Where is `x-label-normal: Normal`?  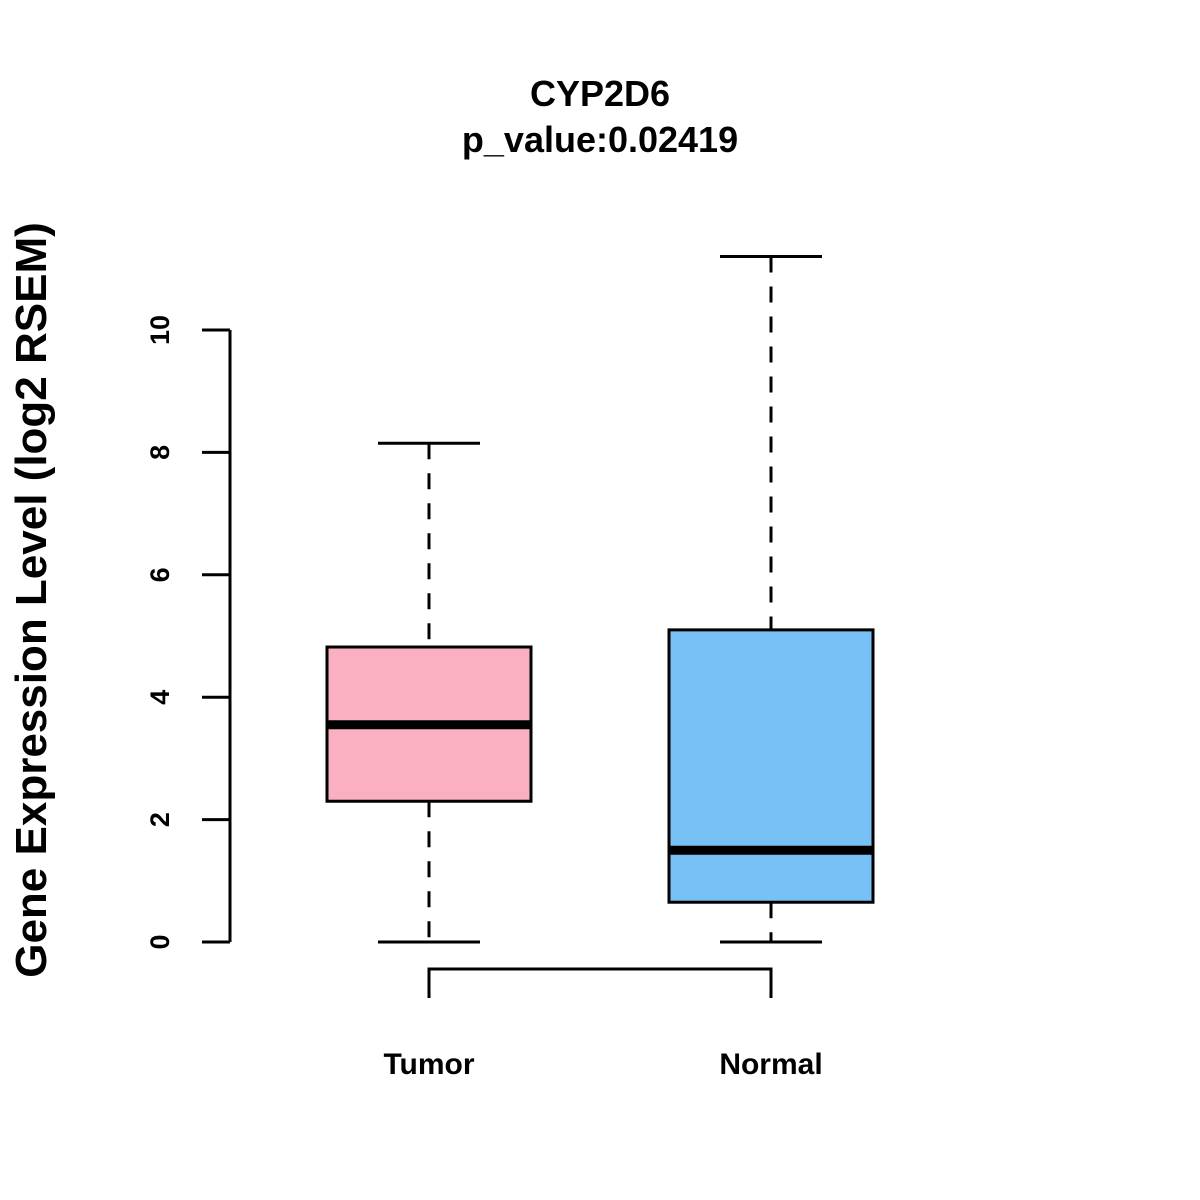 x-label-normal: Normal is located at coordinates (770, 1064).